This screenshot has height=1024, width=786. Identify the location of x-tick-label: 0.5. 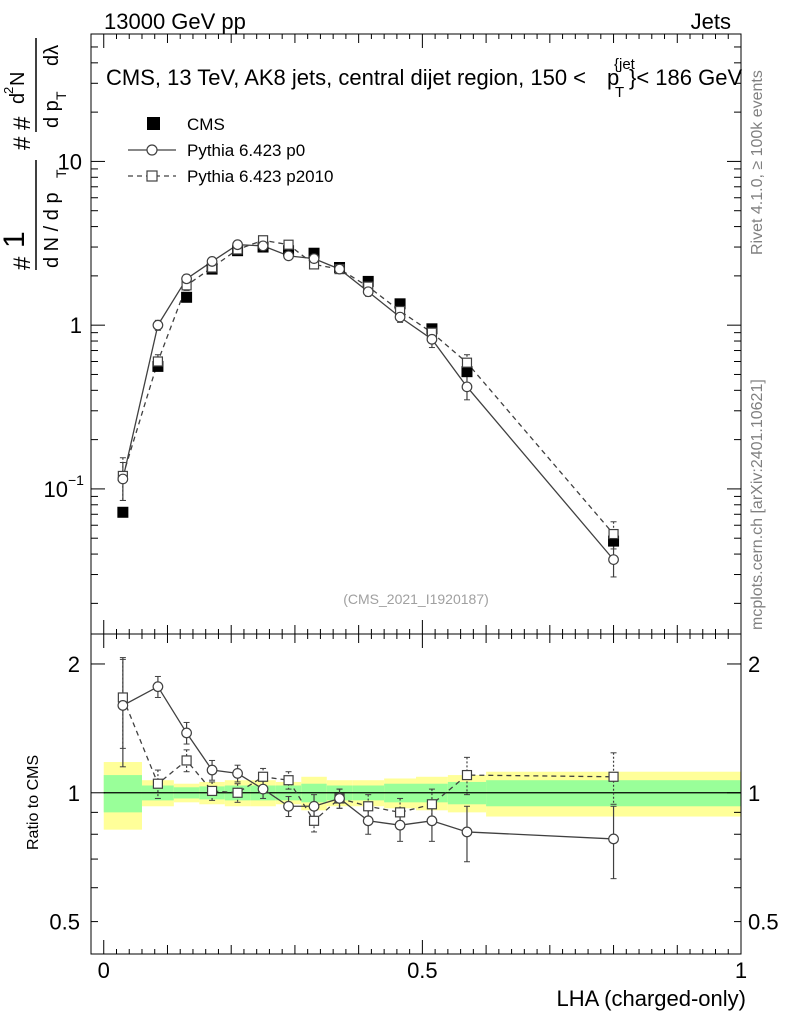
(422, 970).